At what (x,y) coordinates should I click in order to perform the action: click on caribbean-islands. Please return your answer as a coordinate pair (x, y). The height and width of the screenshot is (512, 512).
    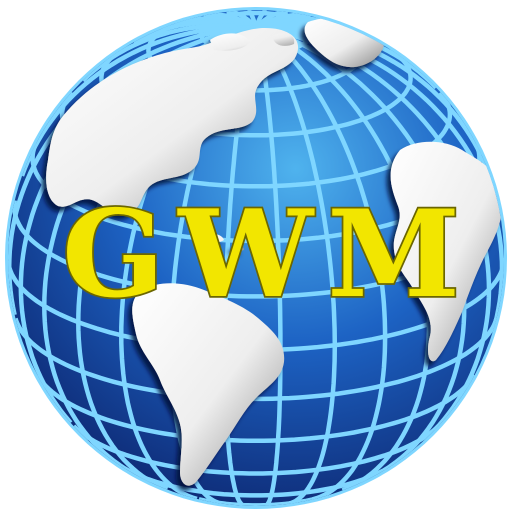
    Looking at the image, I should click on (224, 242).